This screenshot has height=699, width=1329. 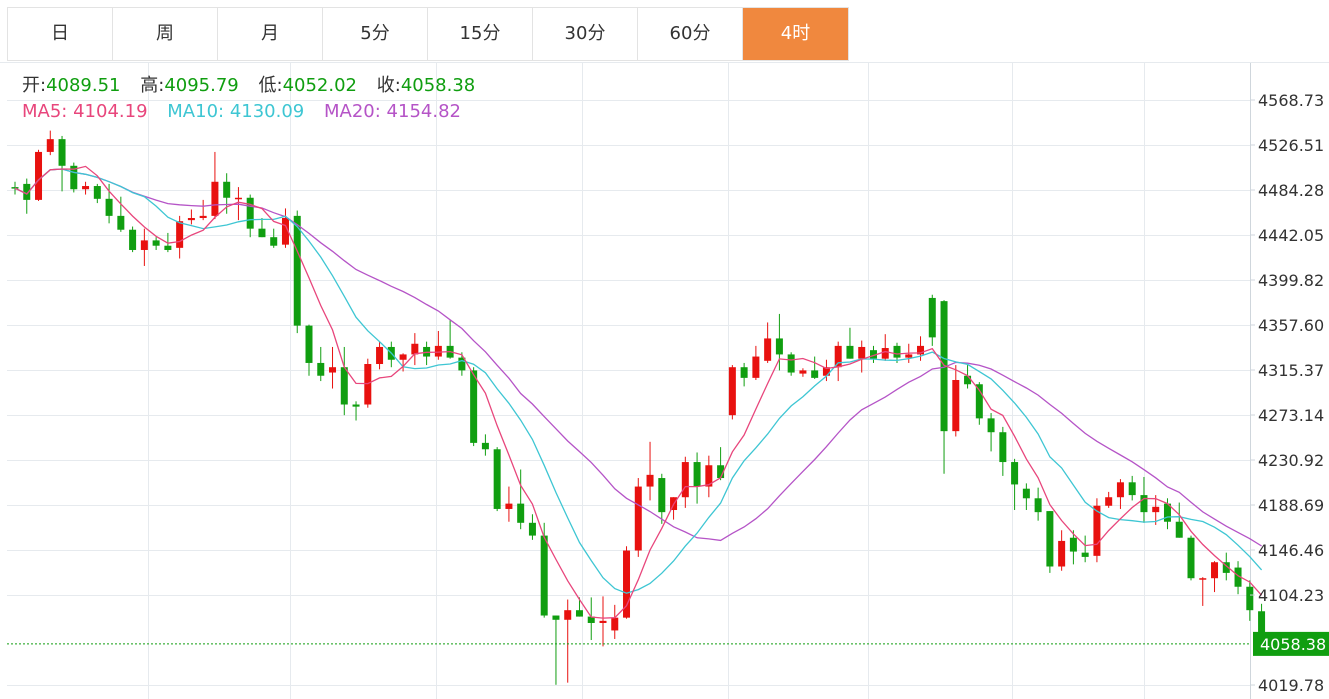 What do you see at coordinates (438, 85) in the screenshot?
I see `close-value: 4058.38` at bounding box center [438, 85].